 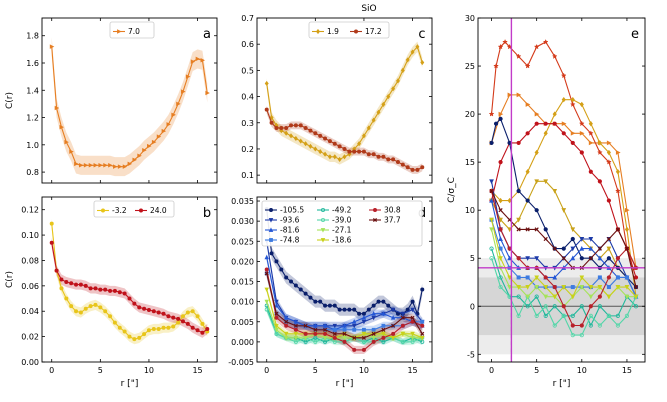 I want to click on legend-box-c, so click(x=349, y=30).